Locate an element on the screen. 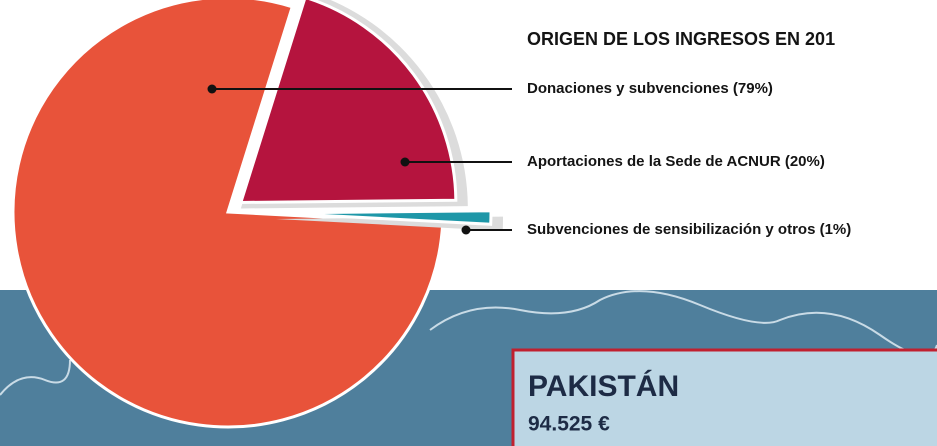 The height and width of the screenshot is (446, 937). legend-label: Donaciones y subvenciones (79%) is located at coordinates (650, 88).